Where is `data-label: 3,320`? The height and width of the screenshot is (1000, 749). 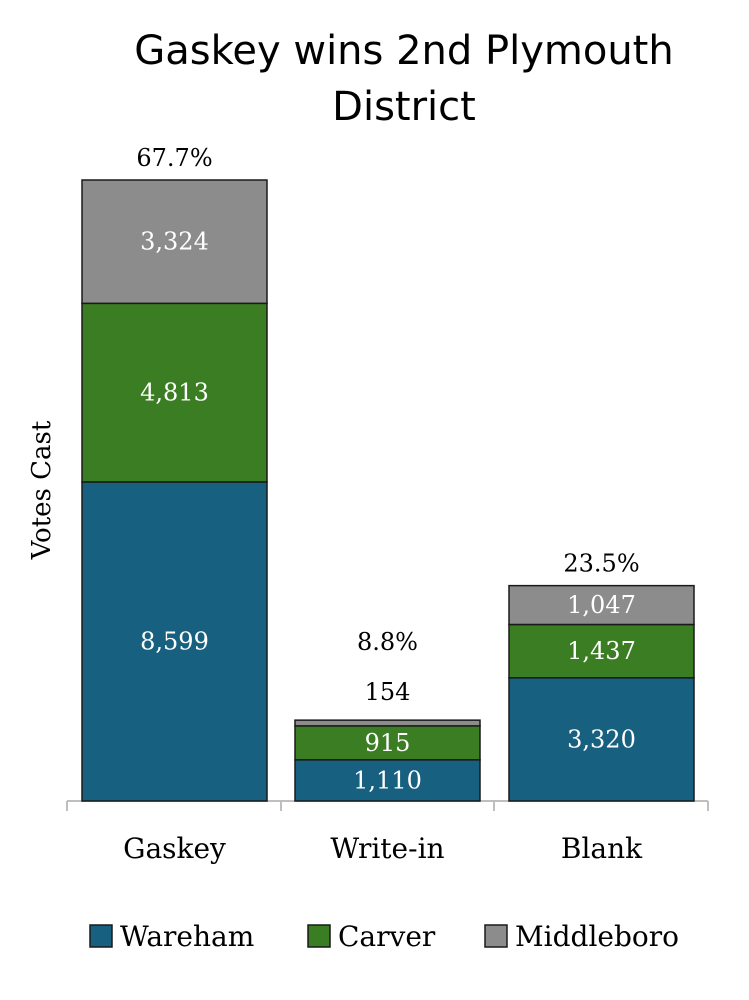
data-label: 3,320 is located at coordinates (601, 739).